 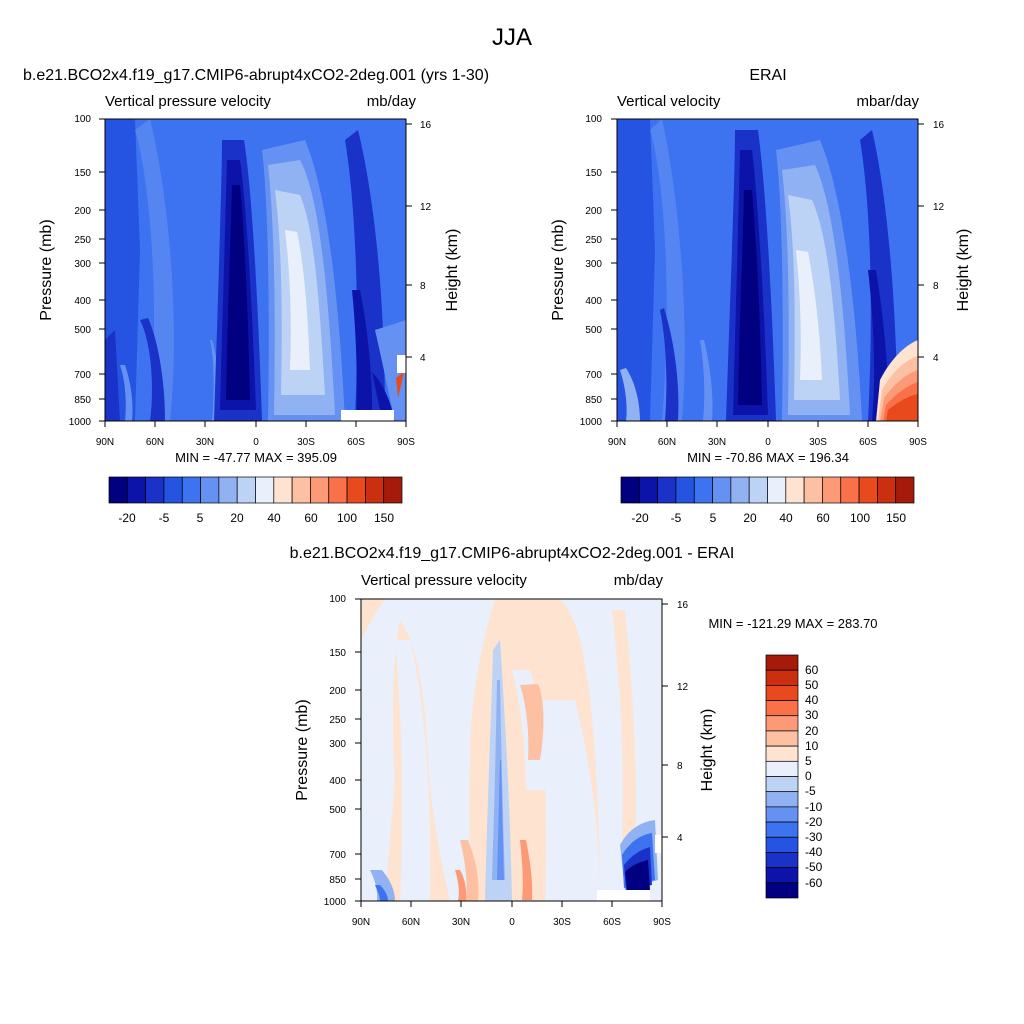 What do you see at coordinates (812, 746) in the screenshot?
I see `colorbar-label: 10` at bounding box center [812, 746].